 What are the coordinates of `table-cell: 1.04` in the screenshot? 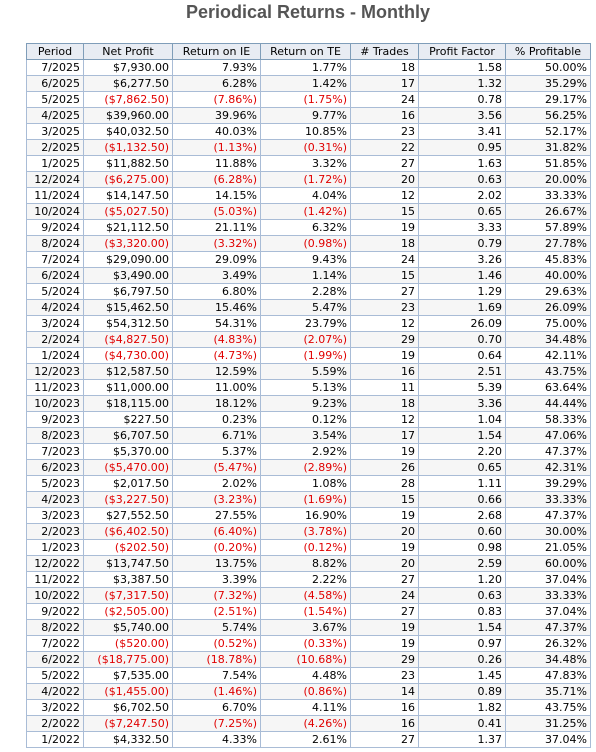 It's located at (462, 419).